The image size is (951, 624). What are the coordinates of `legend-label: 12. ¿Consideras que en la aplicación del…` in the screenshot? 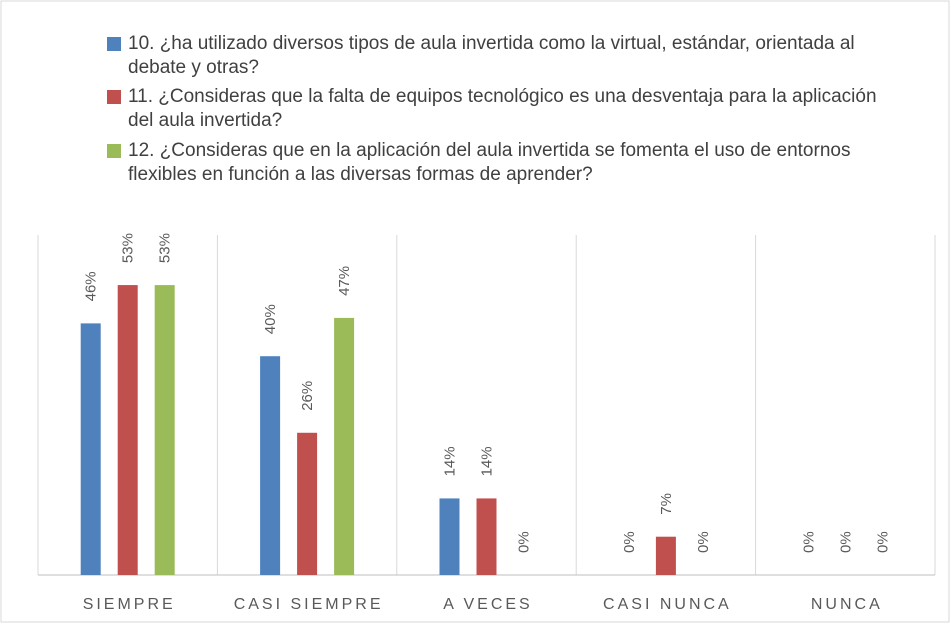 It's located at (489, 162).